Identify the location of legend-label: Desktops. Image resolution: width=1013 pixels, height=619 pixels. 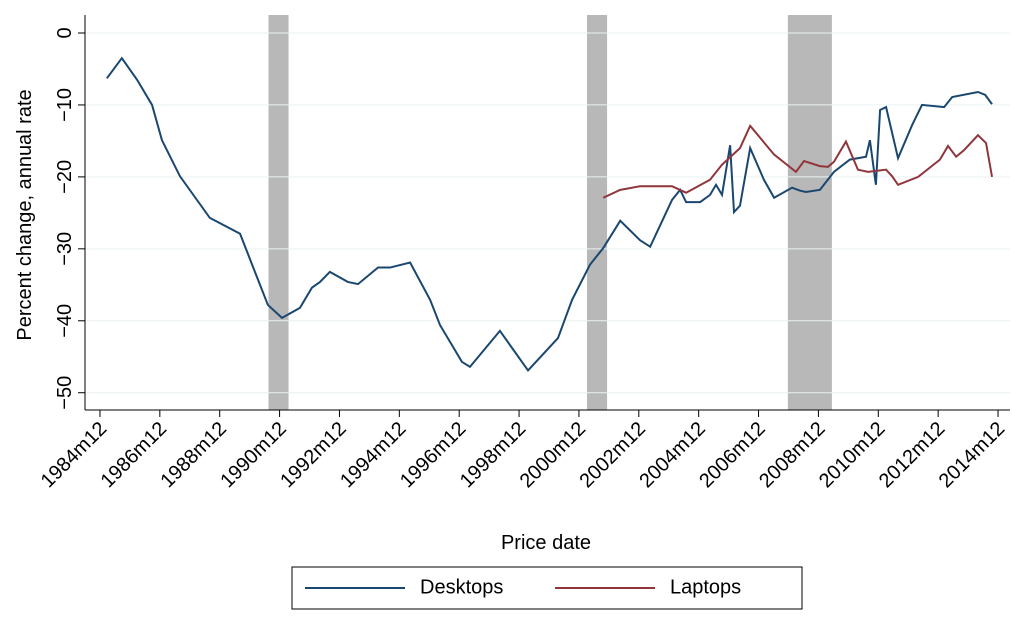
(461, 587).